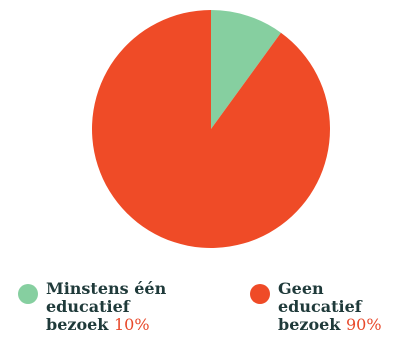 The height and width of the screenshot is (349, 401). What do you see at coordinates (363, 324) in the screenshot?
I see `legend-percentage: 90%` at bounding box center [363, 324].